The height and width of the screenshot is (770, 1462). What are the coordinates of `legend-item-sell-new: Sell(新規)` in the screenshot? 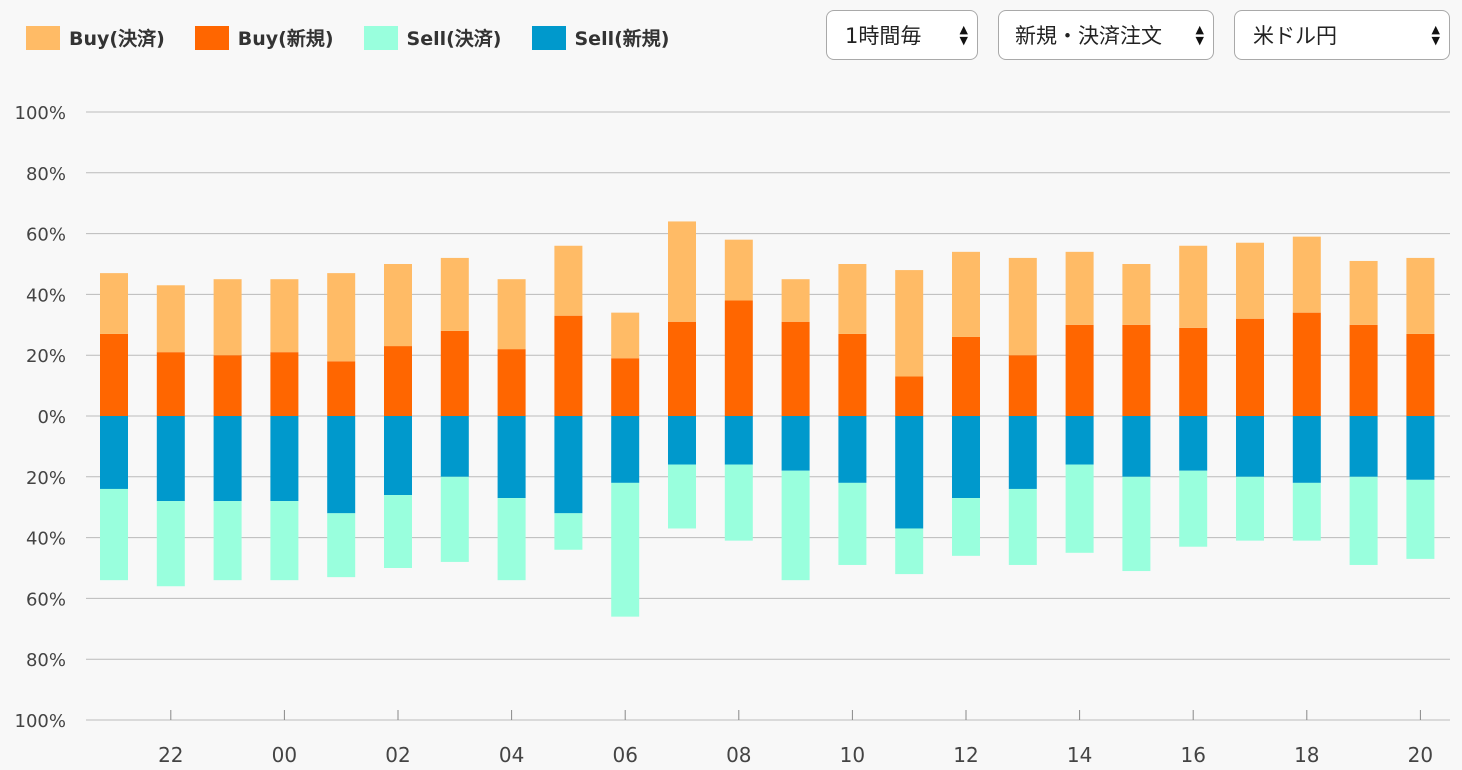 It's located at (600, 37).